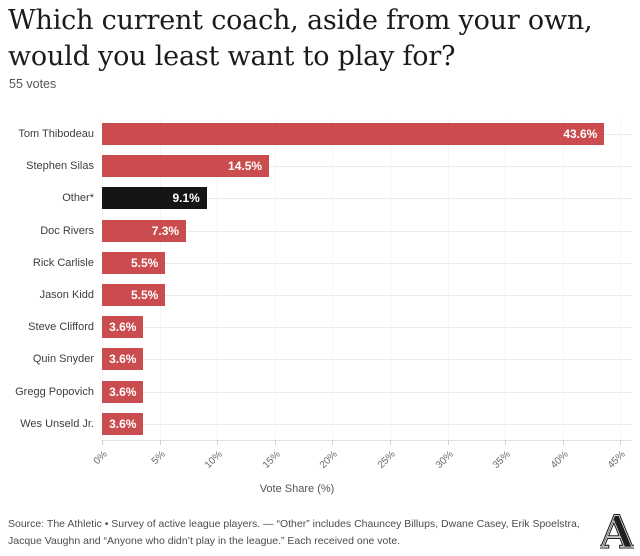 This screenshot has width=640, height=556. I want to click on bar-row: Wes Unseld Jr. 3.6%, so click(320, 424).